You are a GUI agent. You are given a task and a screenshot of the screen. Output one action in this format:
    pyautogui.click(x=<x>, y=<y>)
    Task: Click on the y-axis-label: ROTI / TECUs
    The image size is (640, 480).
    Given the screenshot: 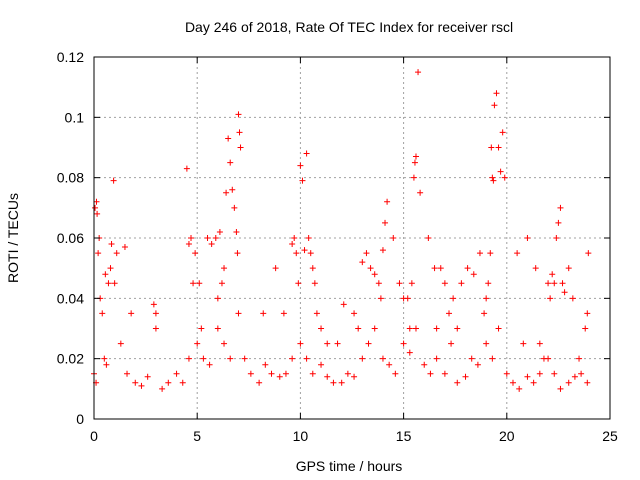 What is the action you would take?
    pyautogui.click(x=13, y=238)
    